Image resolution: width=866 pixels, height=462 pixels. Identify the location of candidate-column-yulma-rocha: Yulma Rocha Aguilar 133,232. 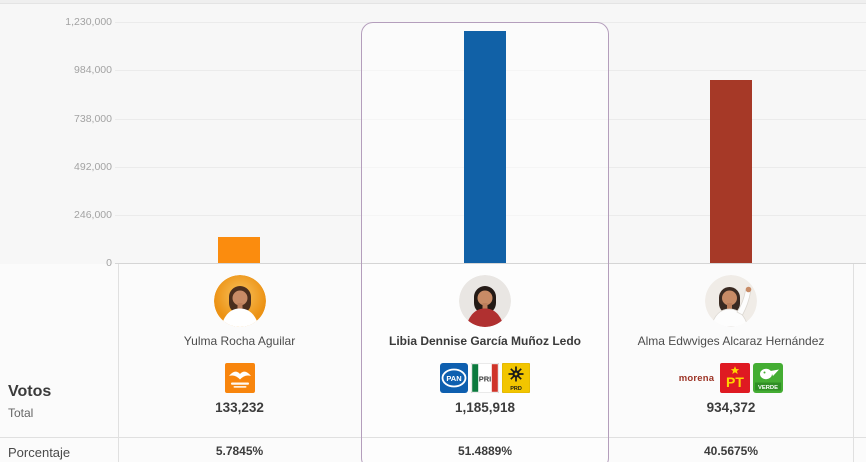
(239, 350).